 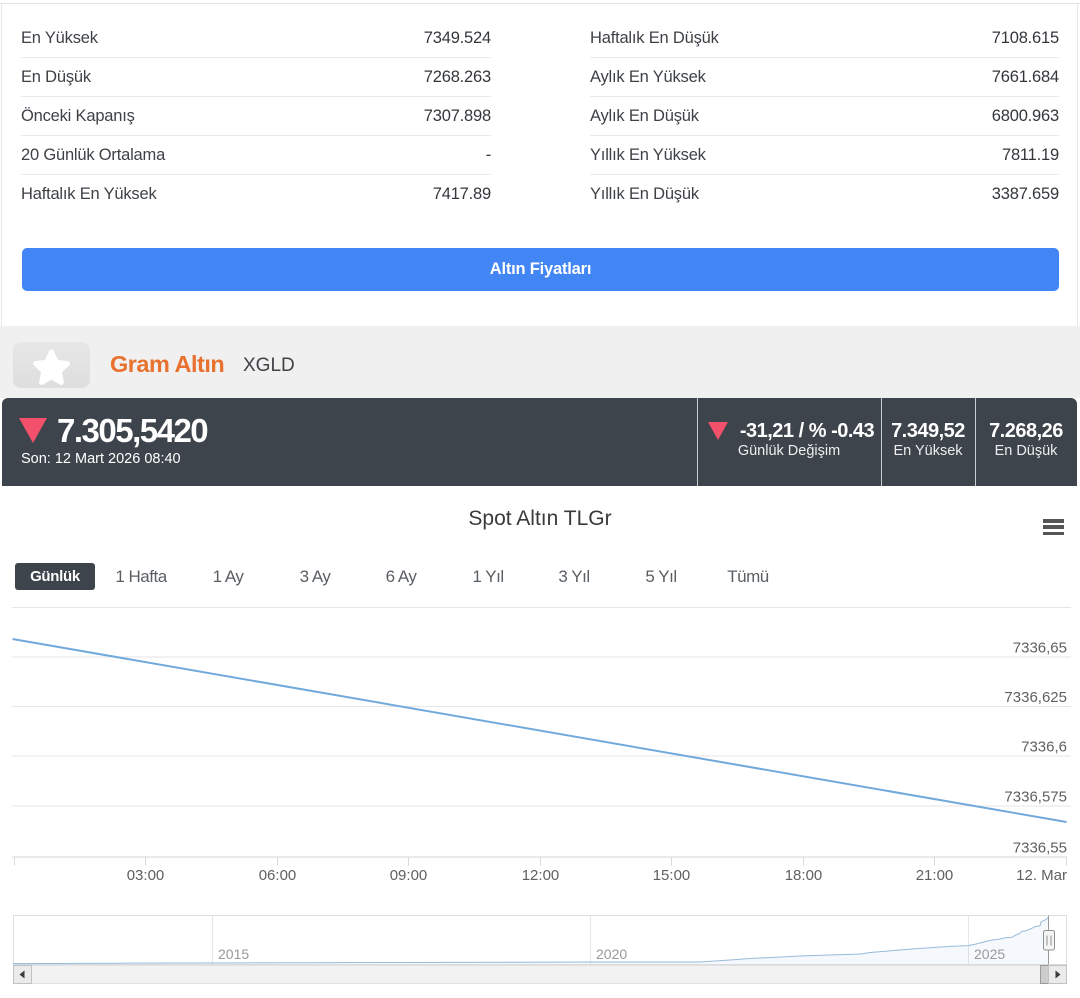 I want to click on svg-text: 03:00, so click(x=146, y=875).